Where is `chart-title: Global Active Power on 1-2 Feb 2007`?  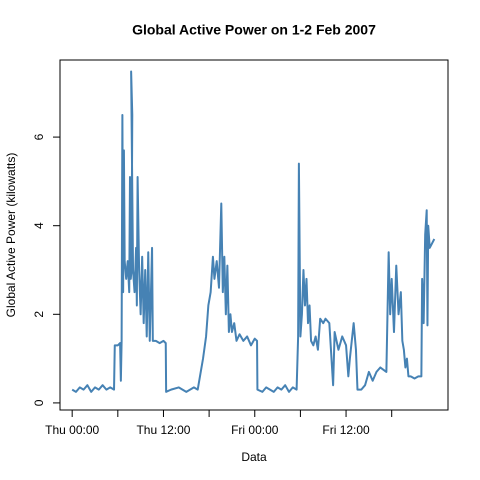
chart-title: Global Active Power on 1-2 Feb 2007 is located at coordinates (254, 30).